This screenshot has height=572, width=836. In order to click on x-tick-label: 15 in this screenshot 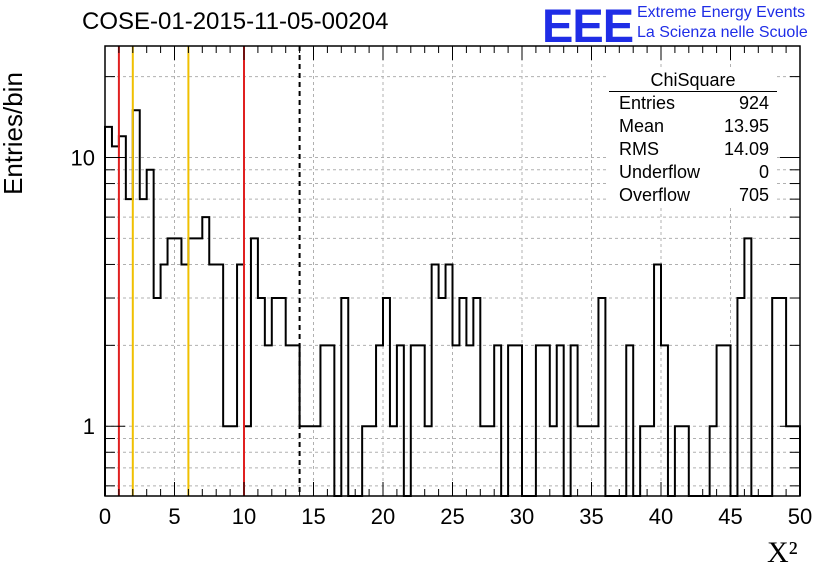, I will do `click(313, 516)`.